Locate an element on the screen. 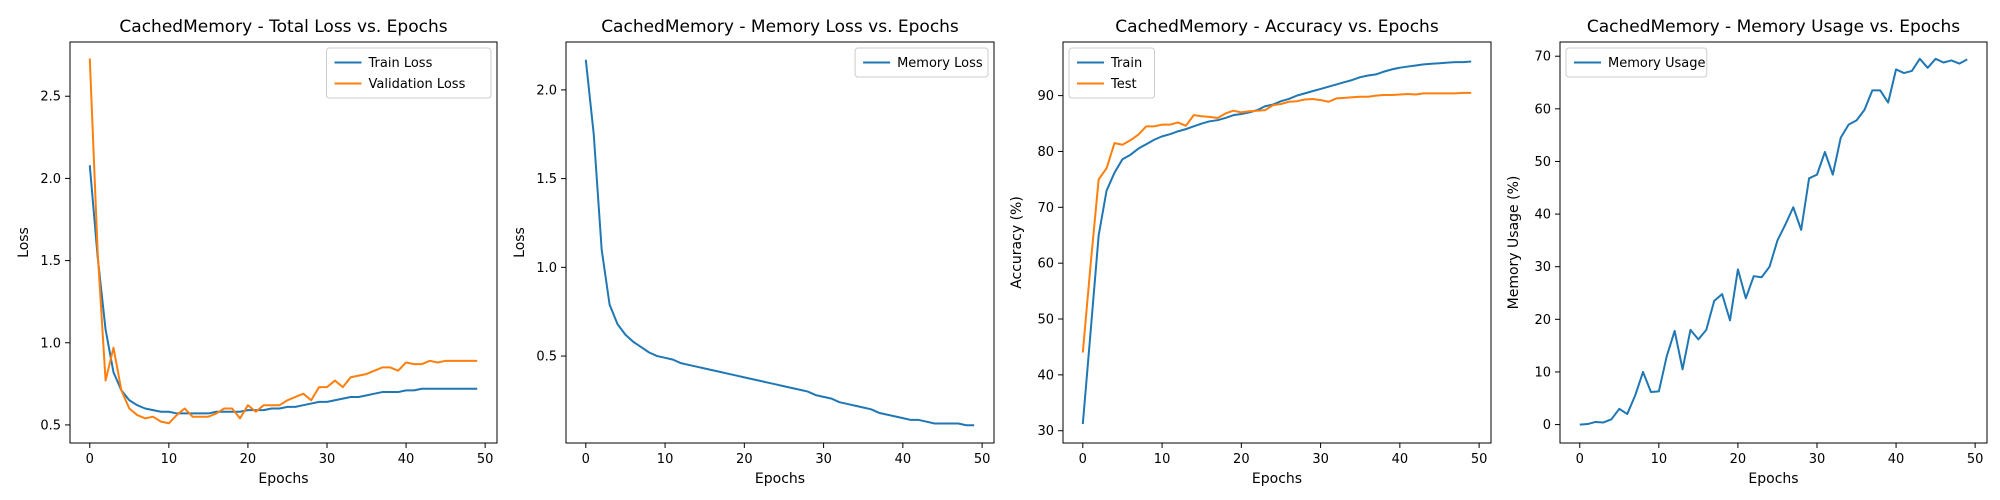 Image resolution: width=2000 pixels, height=500 pixels. legend: Memory Loss is located at coordinates (921, 62).